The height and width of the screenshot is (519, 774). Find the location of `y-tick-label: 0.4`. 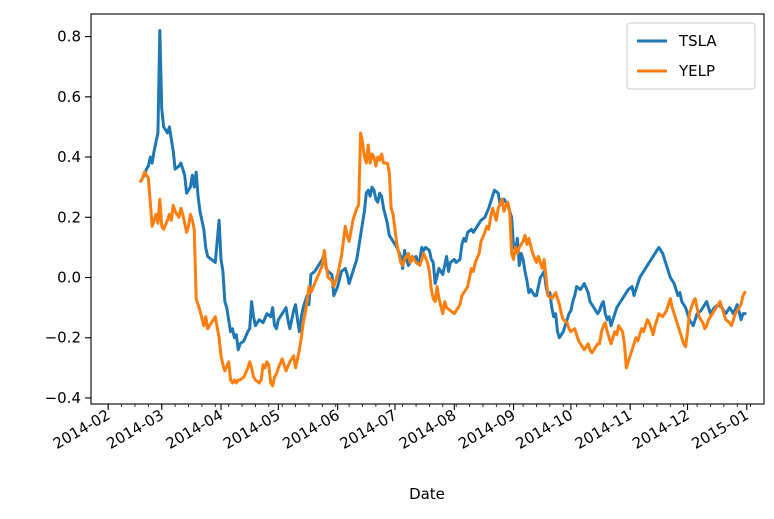

y-tick-label: 0.4 is located at coordinates (69, 157).